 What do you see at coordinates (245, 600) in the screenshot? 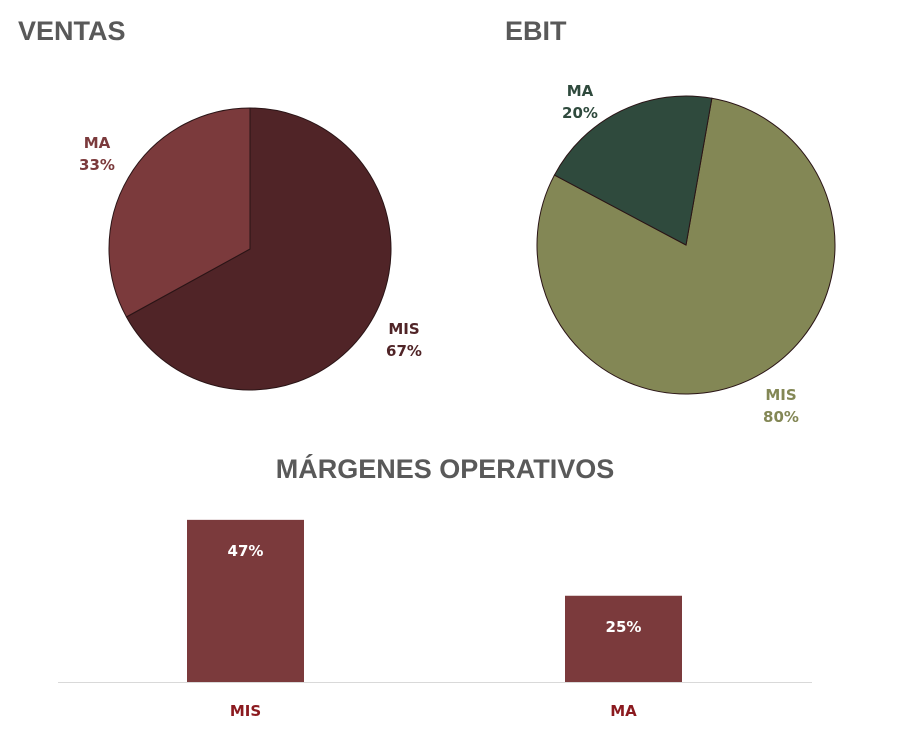
I see `bar-mis` at bounding box center [245, 600].